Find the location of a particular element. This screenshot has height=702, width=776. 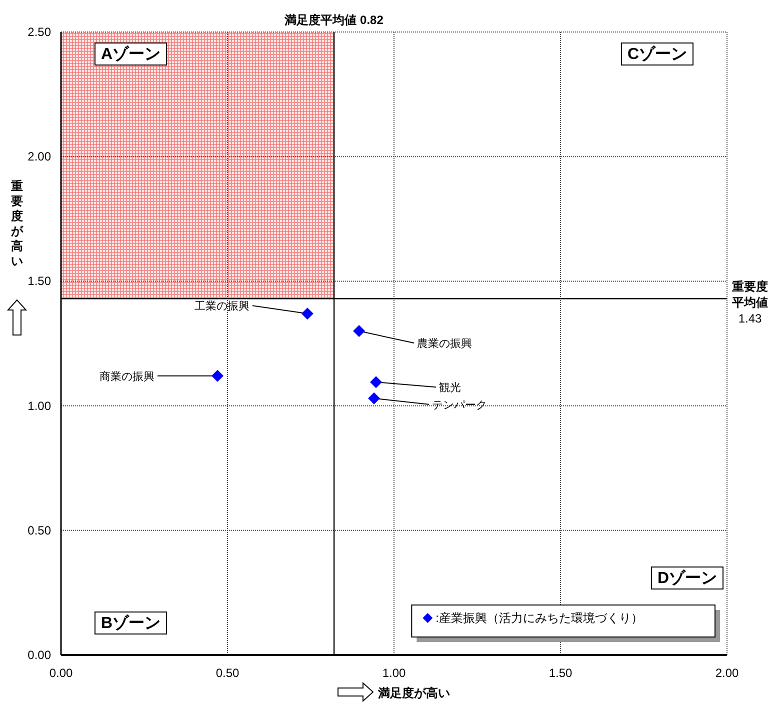

x-tick-label: 0.00 is located at coordinates (61, 673).